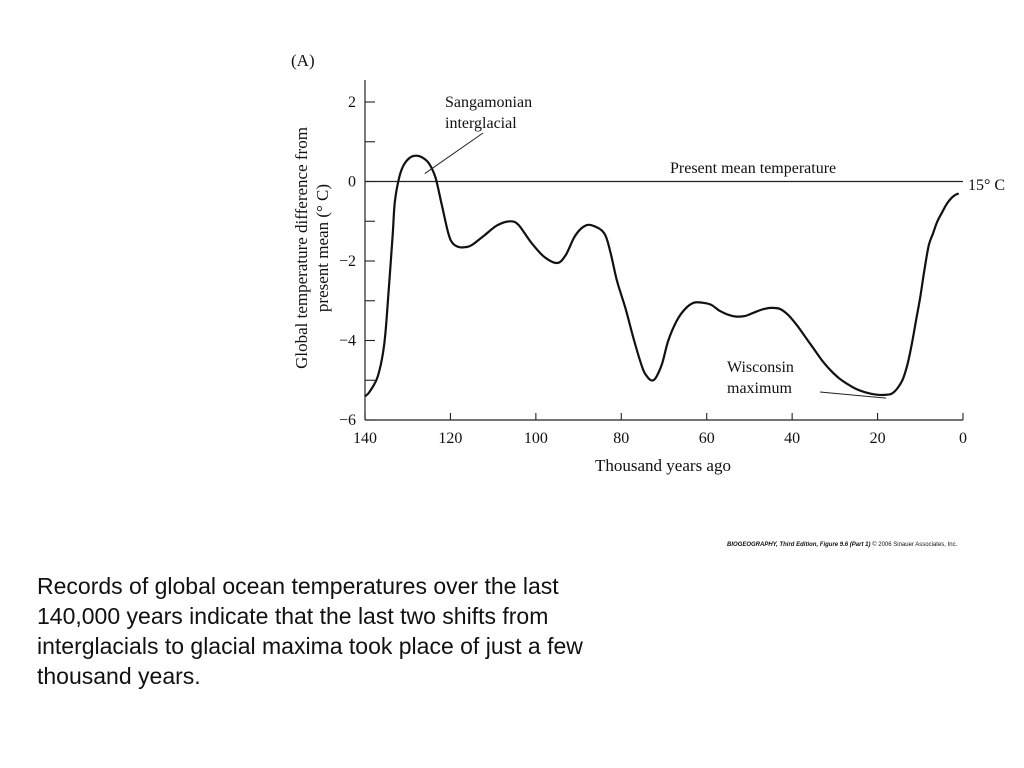 The height and width of the screenshot is (768, 1024). Describe the element at coordinates (844, 545) in the screenshot. I see `credit-figure: Figure 9.6 (Part 1)` at that location.